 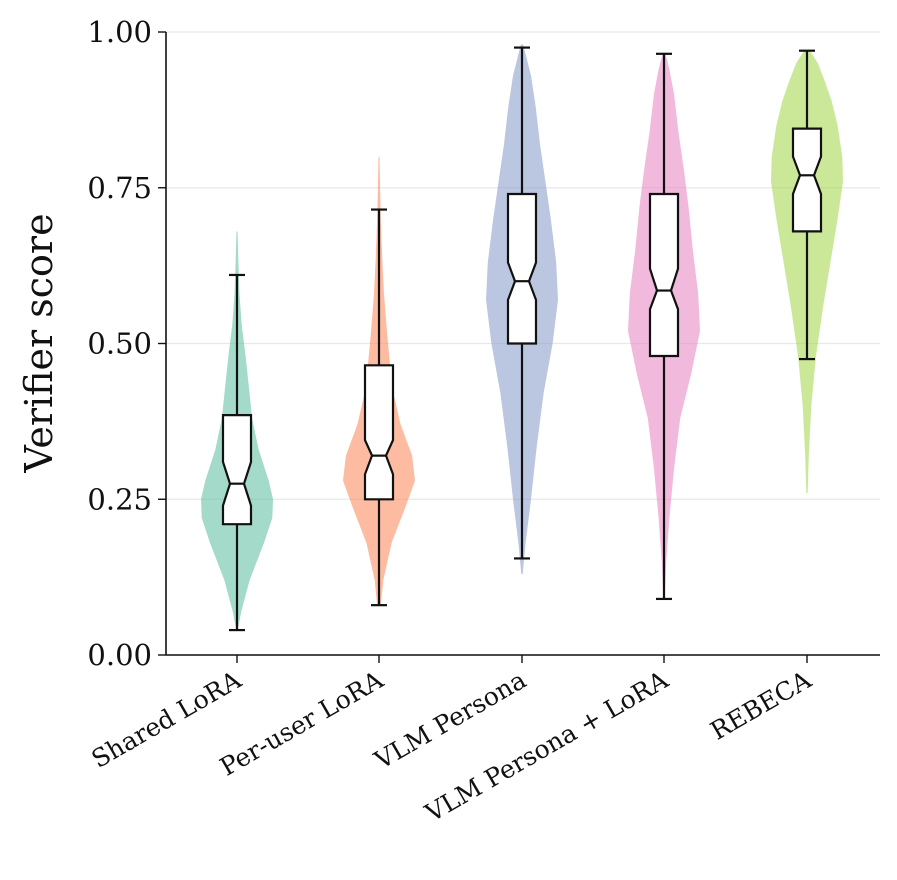 What do you see at coordinates (39, 343) in the screenshot?
I see `y-axis-title: Verifier score` at bounding box center [39, 343].